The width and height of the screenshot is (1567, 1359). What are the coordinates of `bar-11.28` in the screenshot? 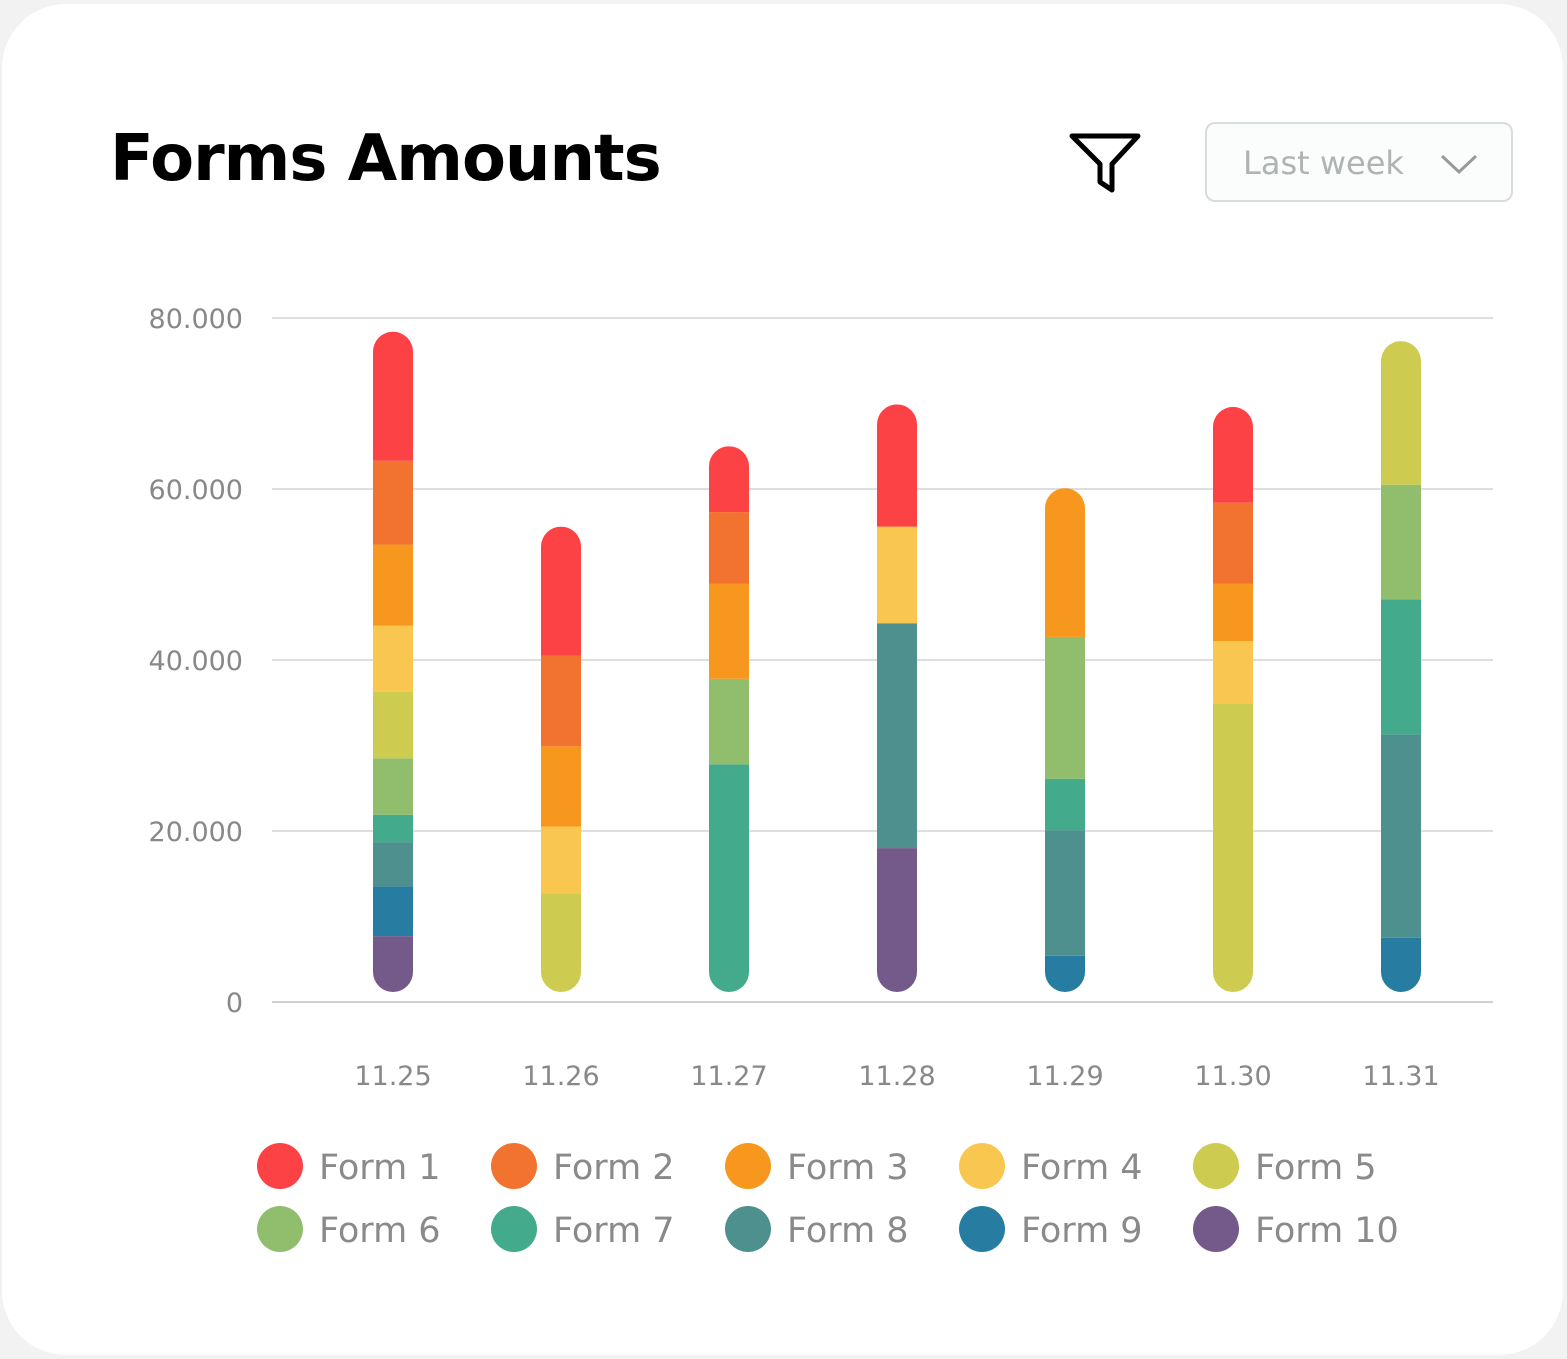 It's located at (897, 703).